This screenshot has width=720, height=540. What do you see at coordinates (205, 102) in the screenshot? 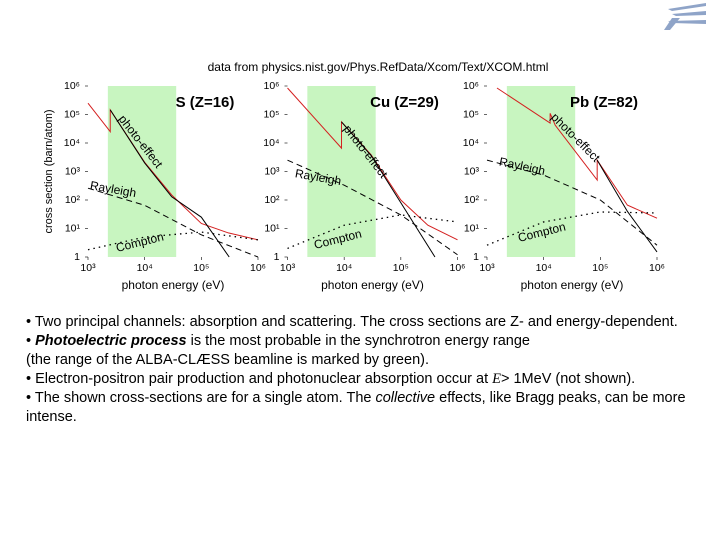
I see `chart-title: S (Z=16)` at bounding box center [205, 102].